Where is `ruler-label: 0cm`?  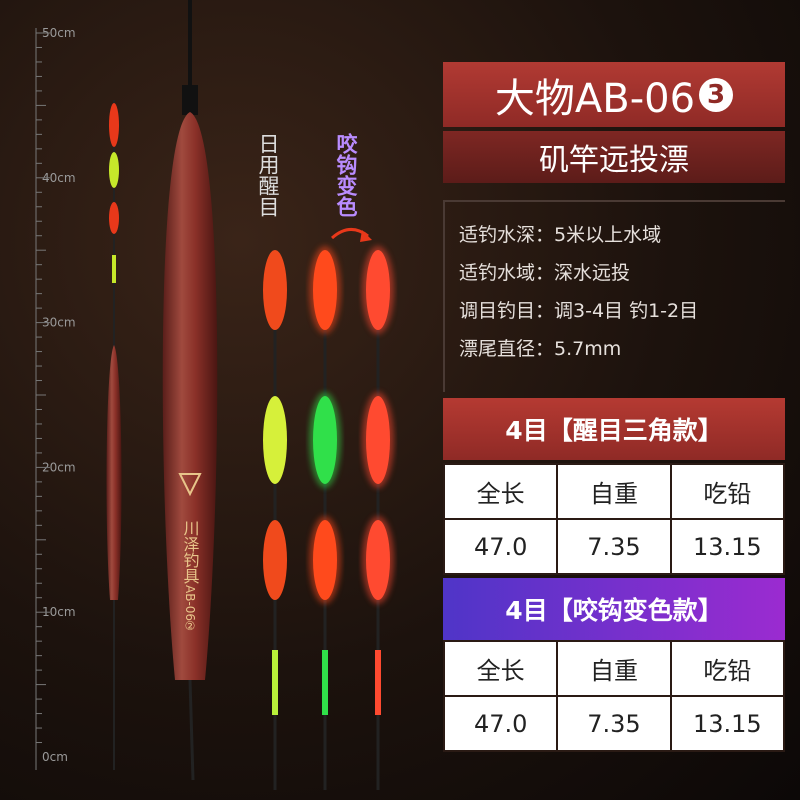 ruler-label: 0cm is located at coordinates (55, 757).